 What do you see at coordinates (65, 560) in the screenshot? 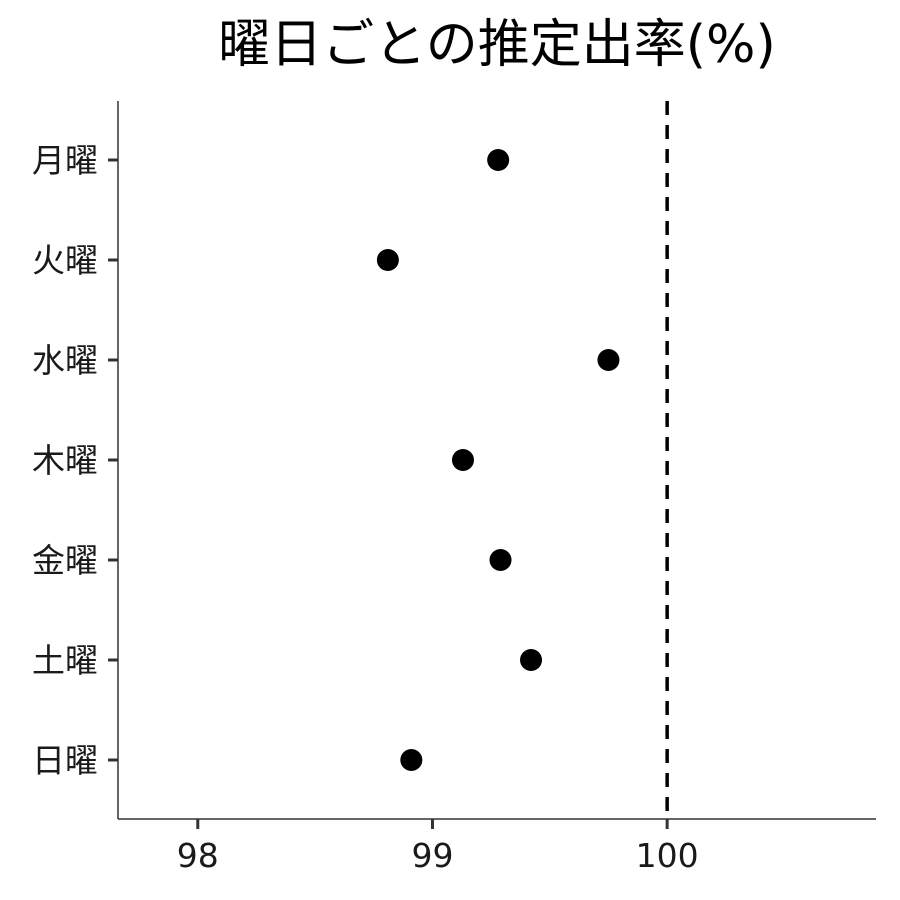
I see `y-tick-label: 金曜` at bounding box center [65, 560].